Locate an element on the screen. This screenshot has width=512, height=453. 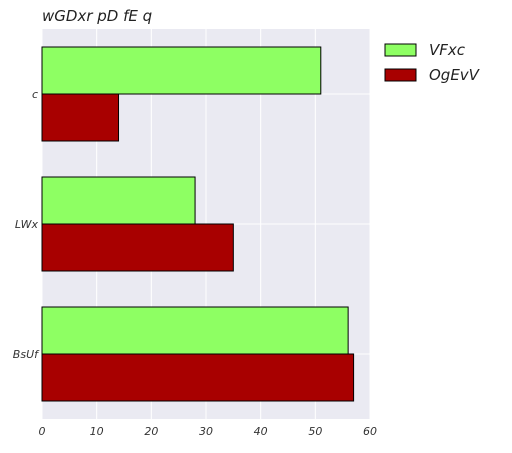
y-tick-label: BsUf is located at coordinates (26, 354).